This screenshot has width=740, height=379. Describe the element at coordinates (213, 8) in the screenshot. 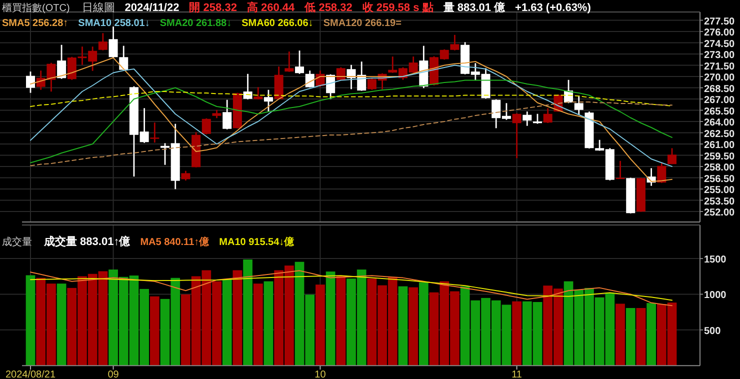

I see `annotation: 開 258.32` at that location.